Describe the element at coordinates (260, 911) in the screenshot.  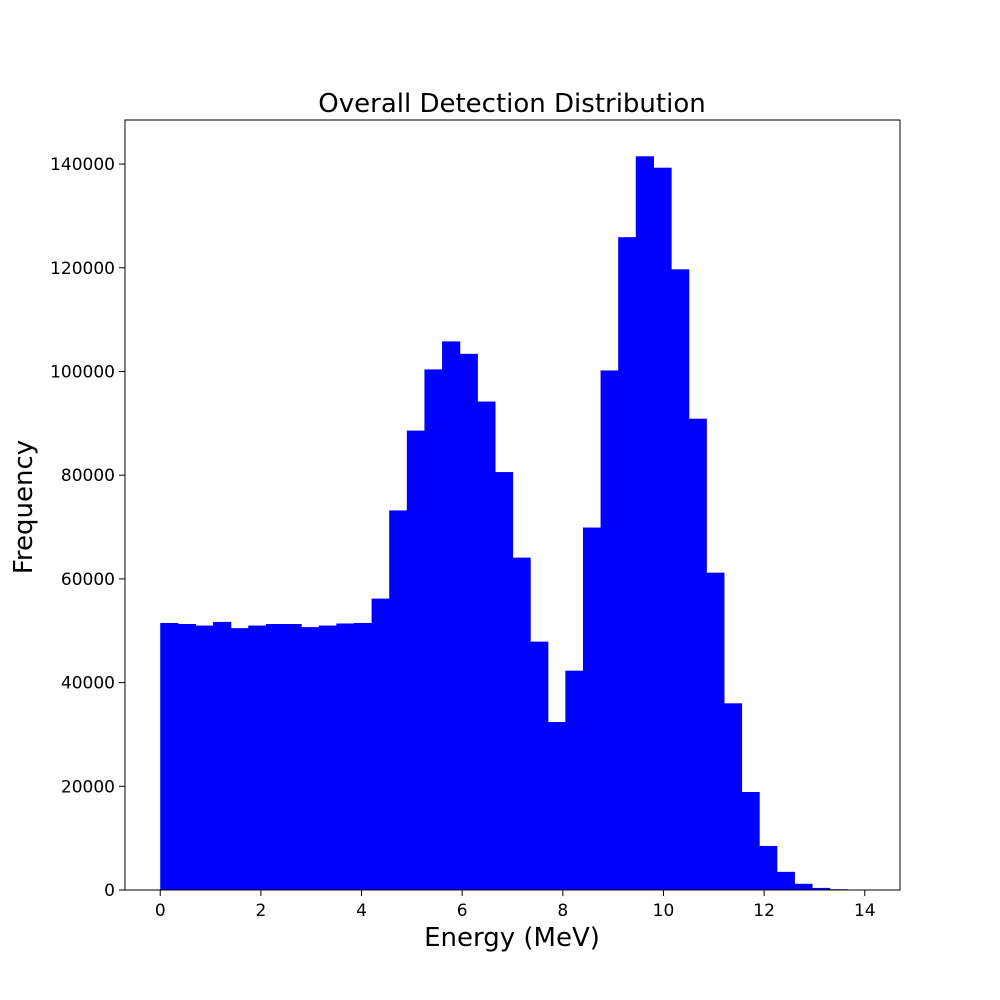
I see `x-tick-label: 2` at that location.